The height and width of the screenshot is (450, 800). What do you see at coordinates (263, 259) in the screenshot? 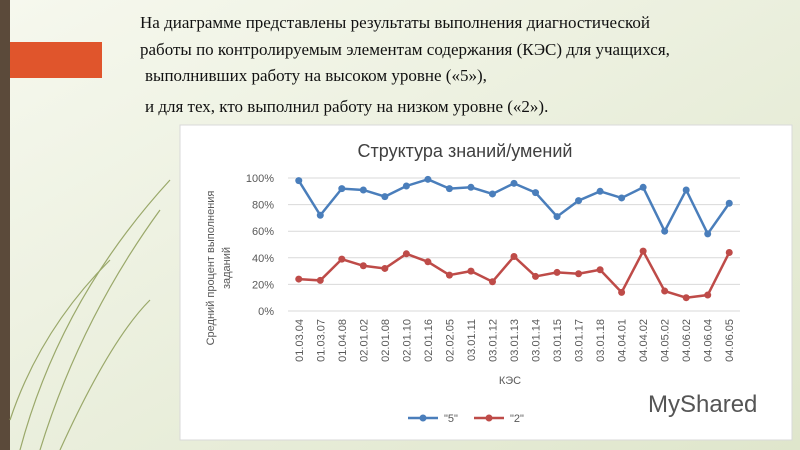
I see `y-tick-label: 40%` at bounding box center [263, 259].